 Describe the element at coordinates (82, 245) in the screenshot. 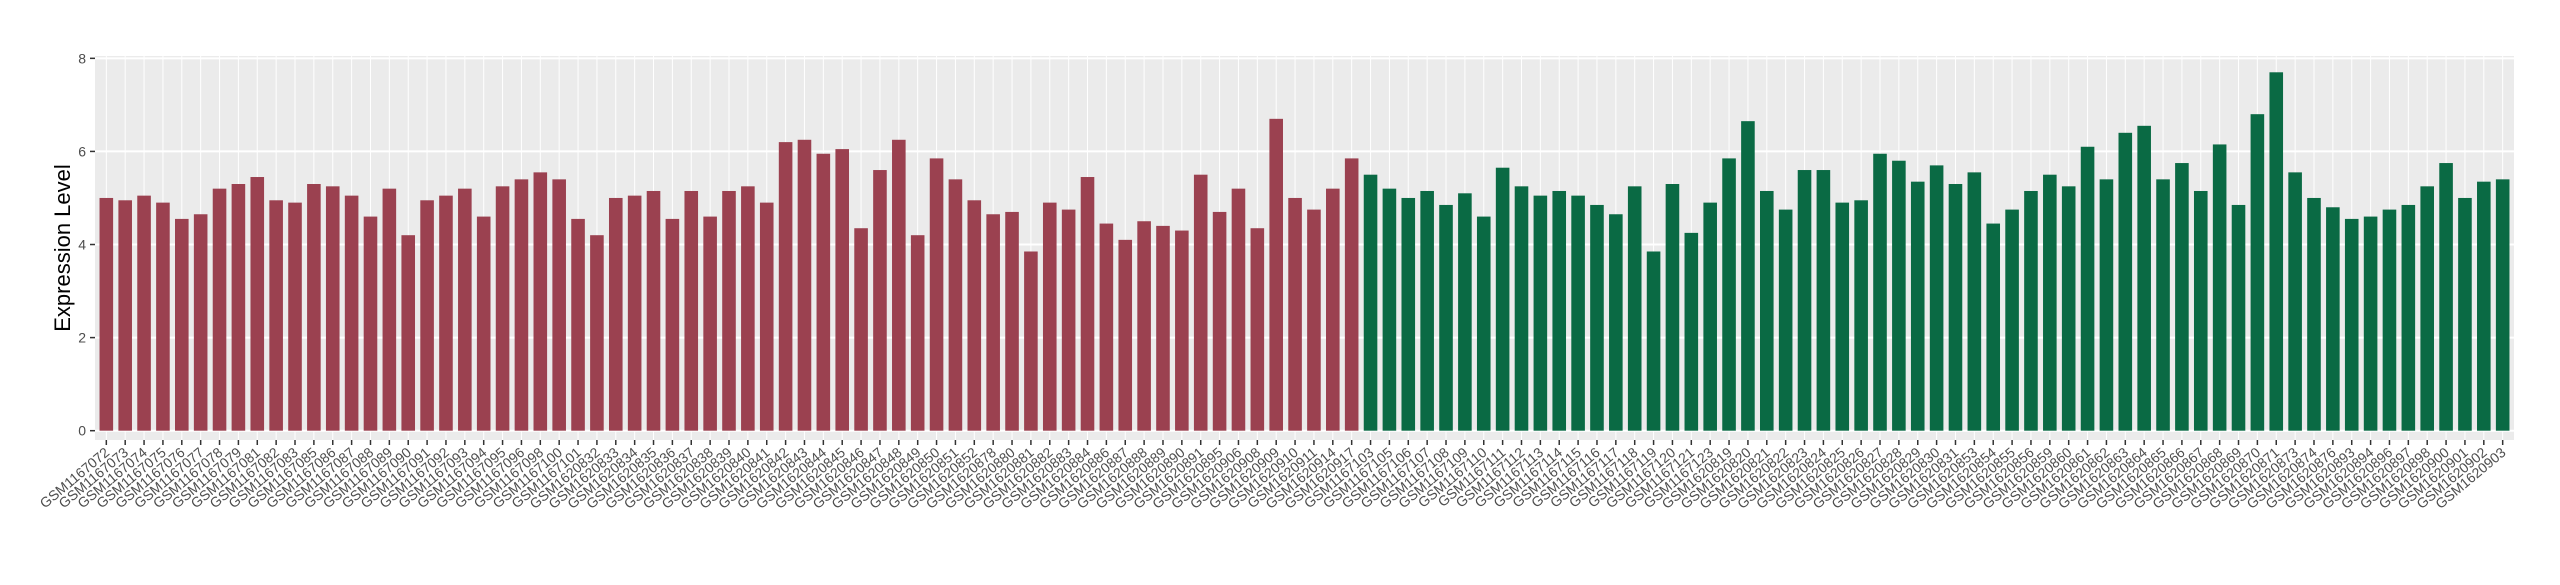

I see `y-tick-label: 4` at that location.